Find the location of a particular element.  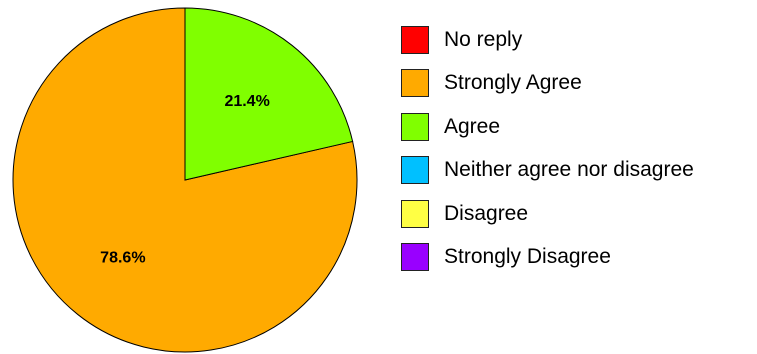

legend-swatch-strongly-disagree is located at coordinates (415, 257).